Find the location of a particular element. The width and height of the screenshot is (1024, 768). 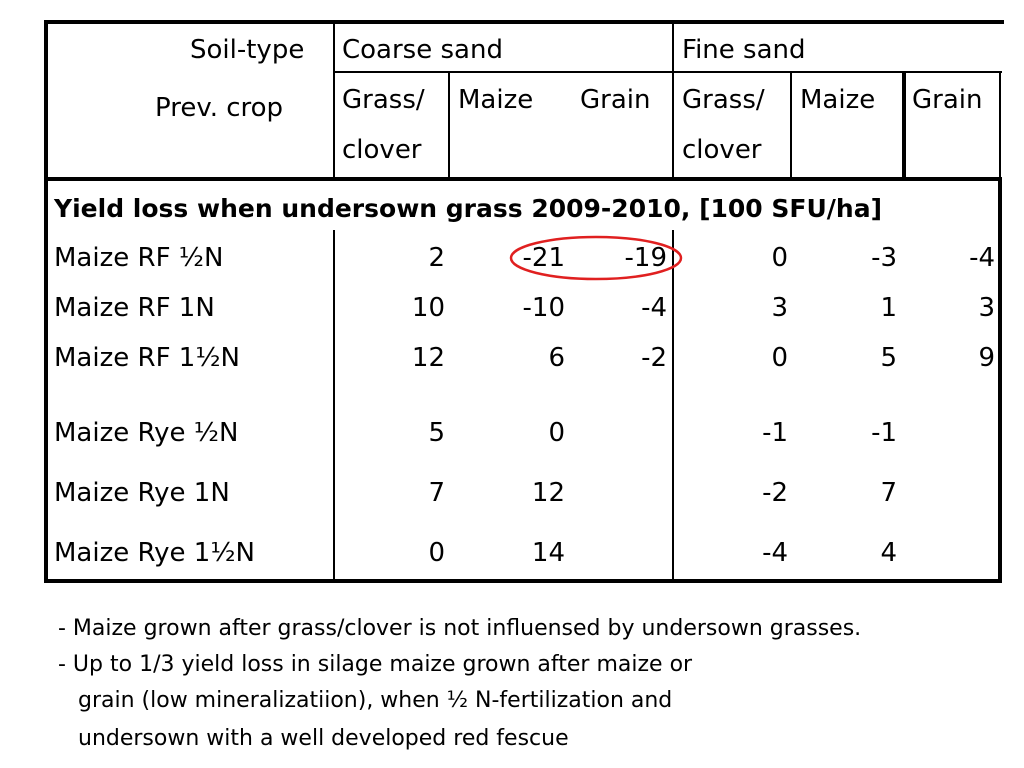

col-divider-fine-maize is located at coordinates (904, 125).